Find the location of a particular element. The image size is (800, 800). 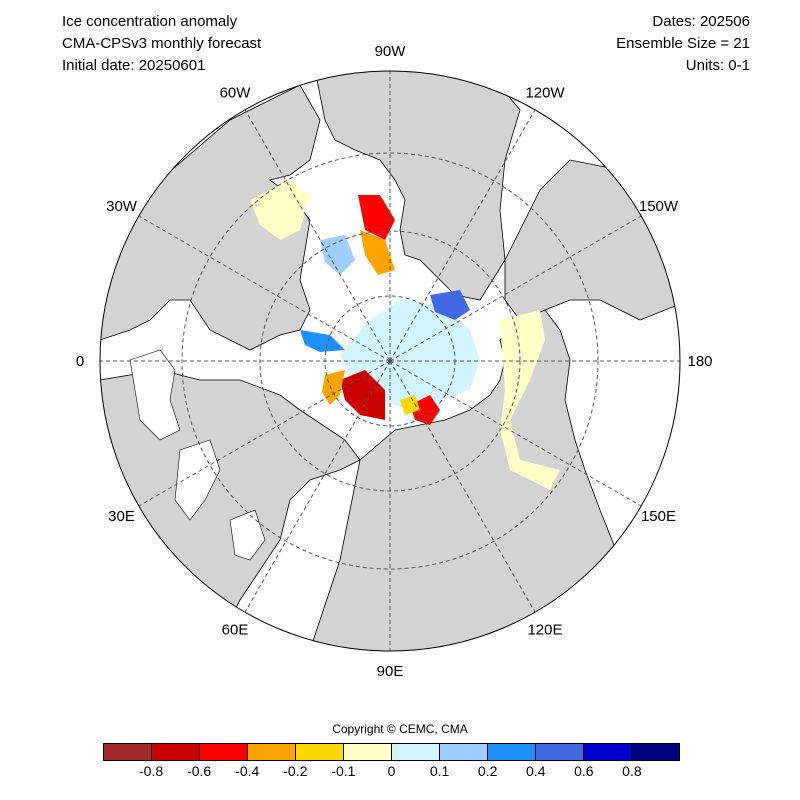

anomaly-canada-blue is located at coordinates (322, 341).